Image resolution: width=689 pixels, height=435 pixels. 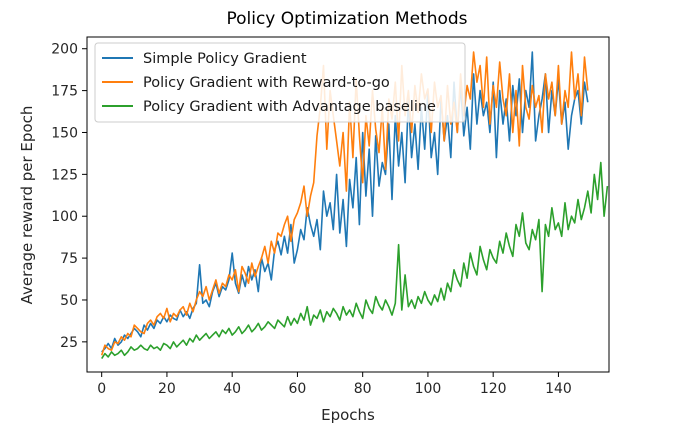 What do you see at coordinates (266, 83) in the screenshot?
I see `legend-label: Policy Gradient with Reward-to-go` at bounding box center [266, 83].